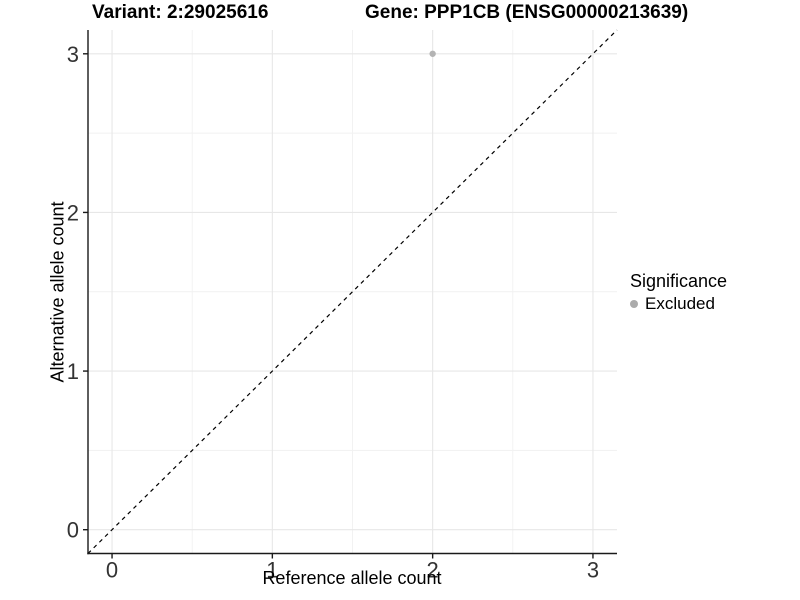  I want to click on y-tick-label: 3, so click(73, 54).